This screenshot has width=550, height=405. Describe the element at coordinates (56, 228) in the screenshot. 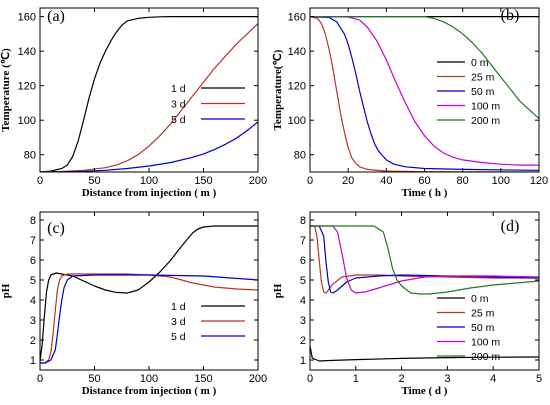

I see `panel-label: (c)` at that location.